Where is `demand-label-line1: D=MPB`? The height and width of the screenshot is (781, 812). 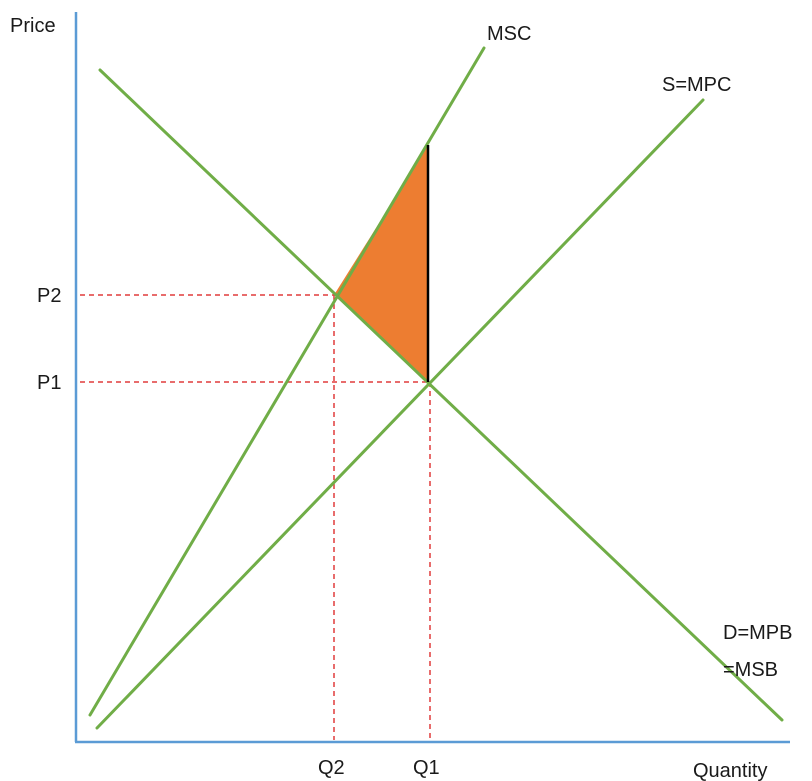
demand-label-line1: D=MPB is located at coordinates (757, 633).